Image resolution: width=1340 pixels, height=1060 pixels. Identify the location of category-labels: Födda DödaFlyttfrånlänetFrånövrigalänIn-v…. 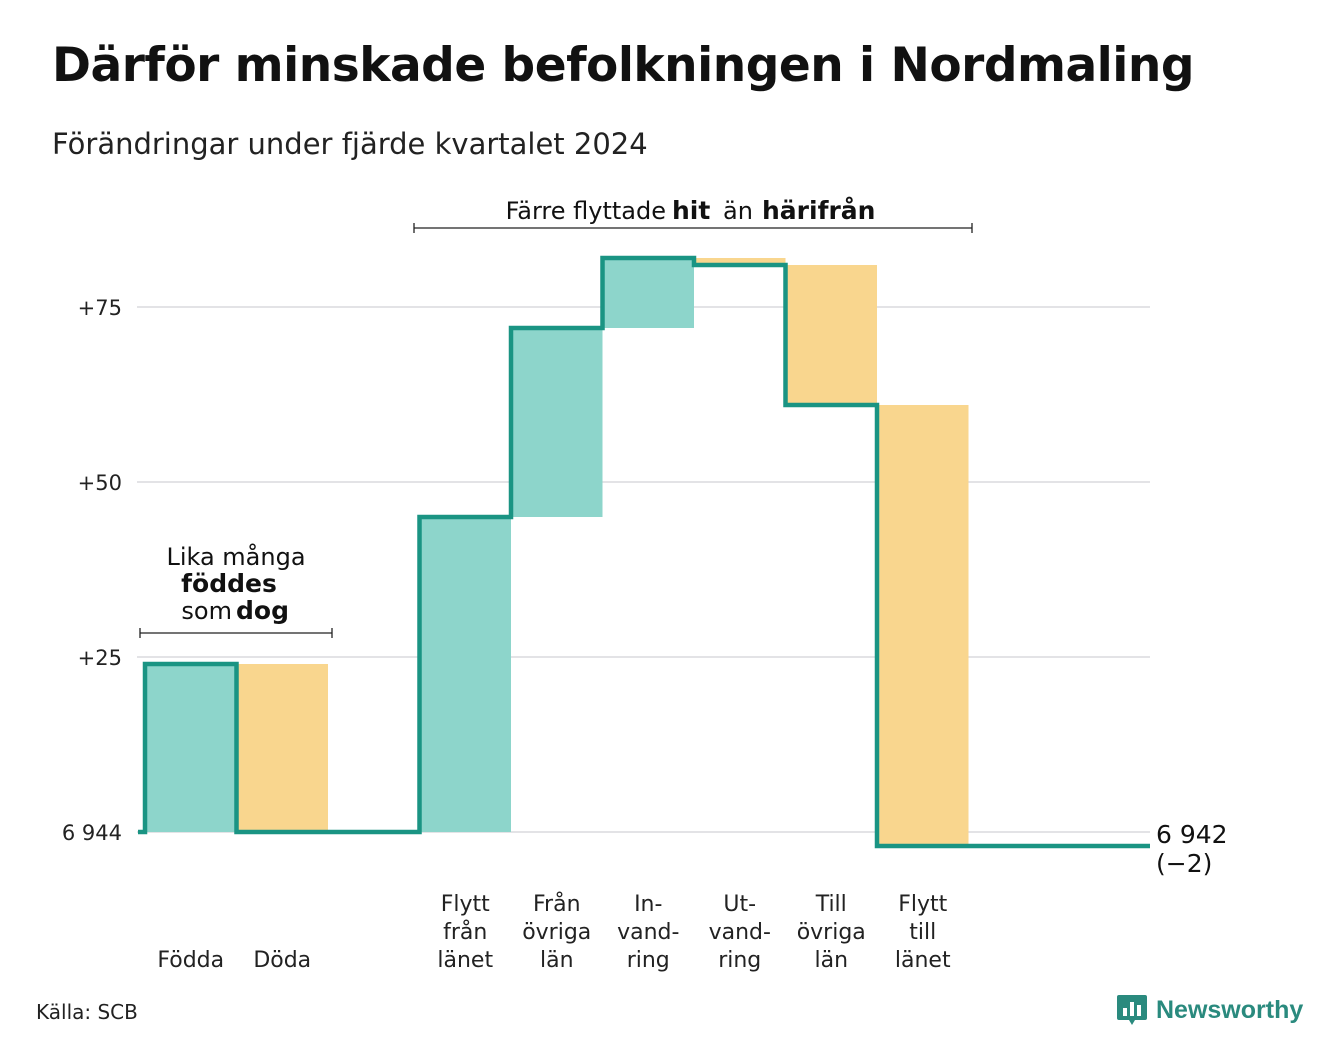
(554, 932).